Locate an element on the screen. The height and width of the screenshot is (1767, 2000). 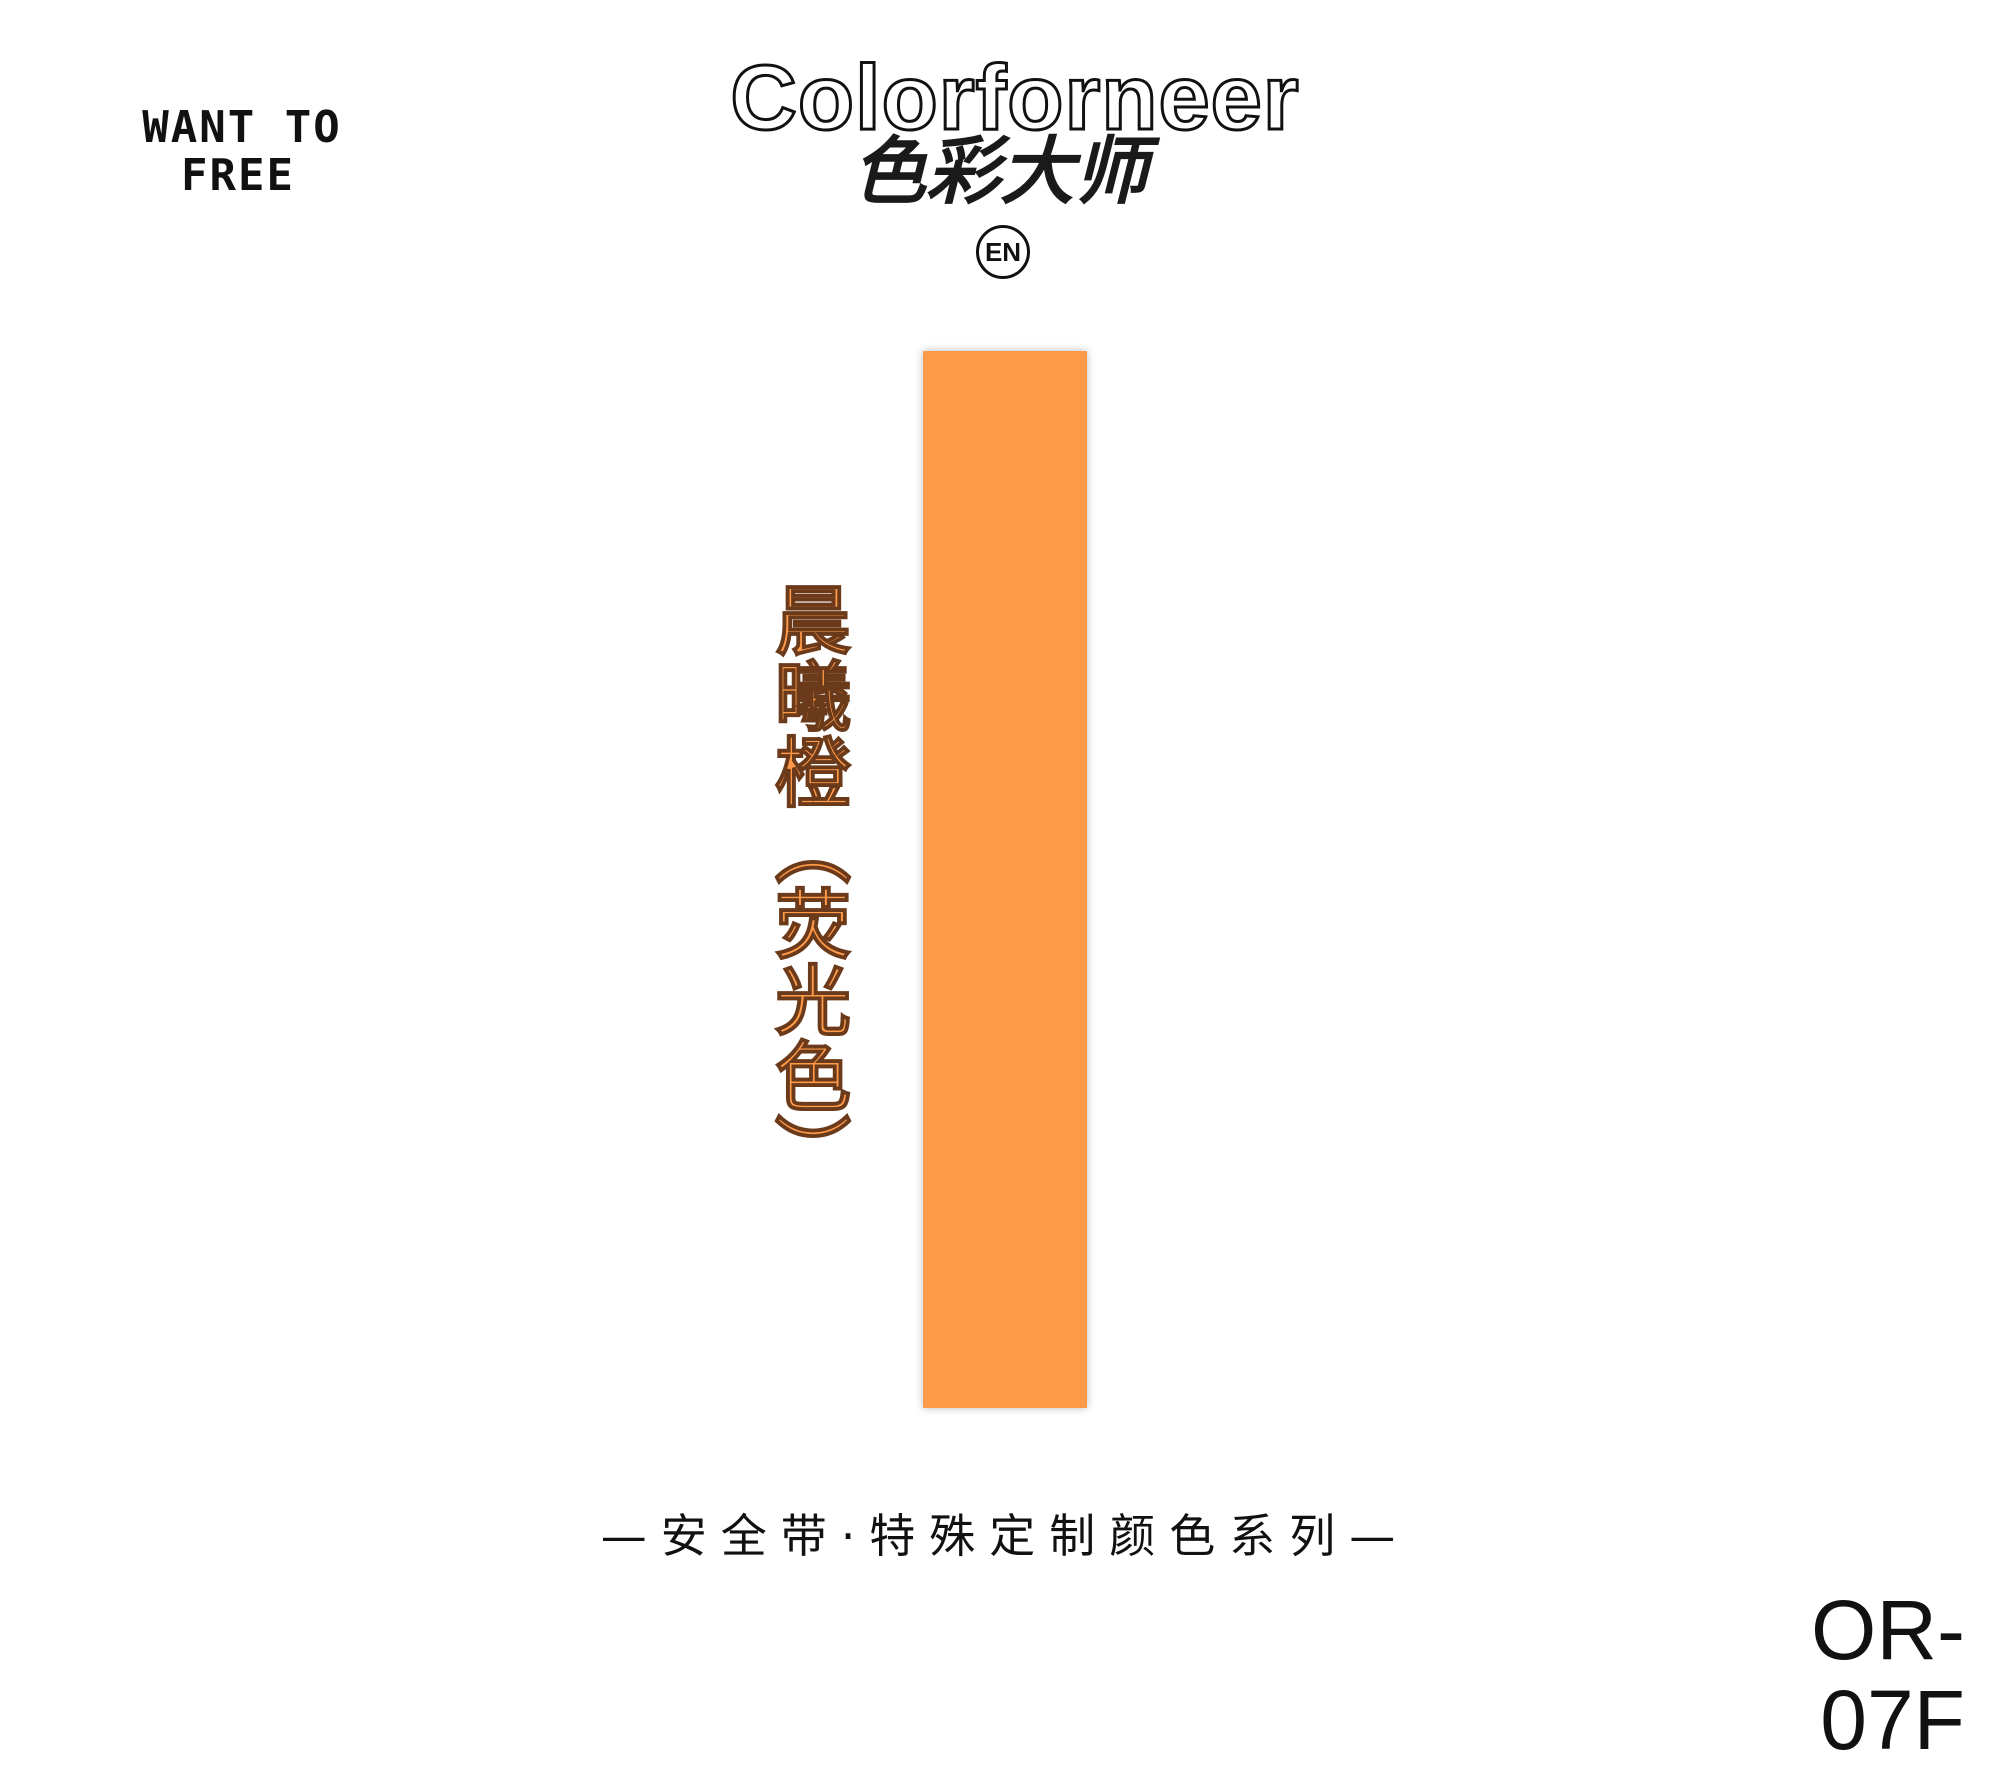
seal-letters: EN is located at coordinates (1003, 251).